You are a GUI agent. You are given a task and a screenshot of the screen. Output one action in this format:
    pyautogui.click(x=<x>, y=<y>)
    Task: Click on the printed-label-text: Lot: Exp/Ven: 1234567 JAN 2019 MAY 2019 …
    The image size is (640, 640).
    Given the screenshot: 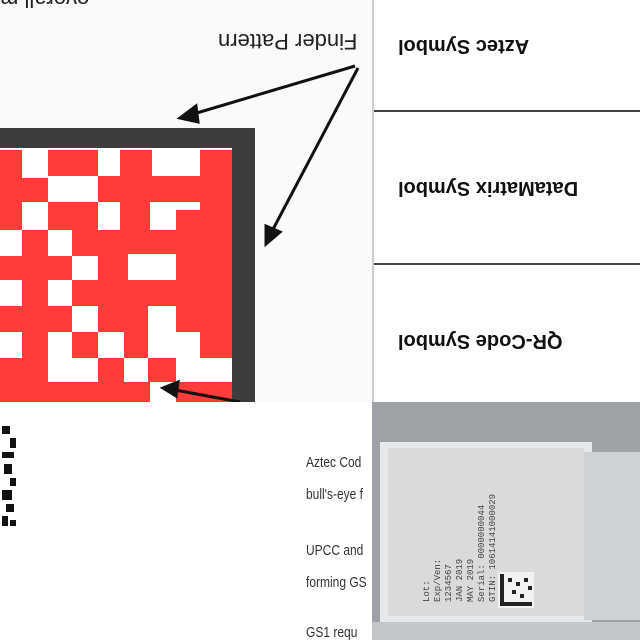 What is the action you would take?
    pyautogui.click(x=482, y=522)
    